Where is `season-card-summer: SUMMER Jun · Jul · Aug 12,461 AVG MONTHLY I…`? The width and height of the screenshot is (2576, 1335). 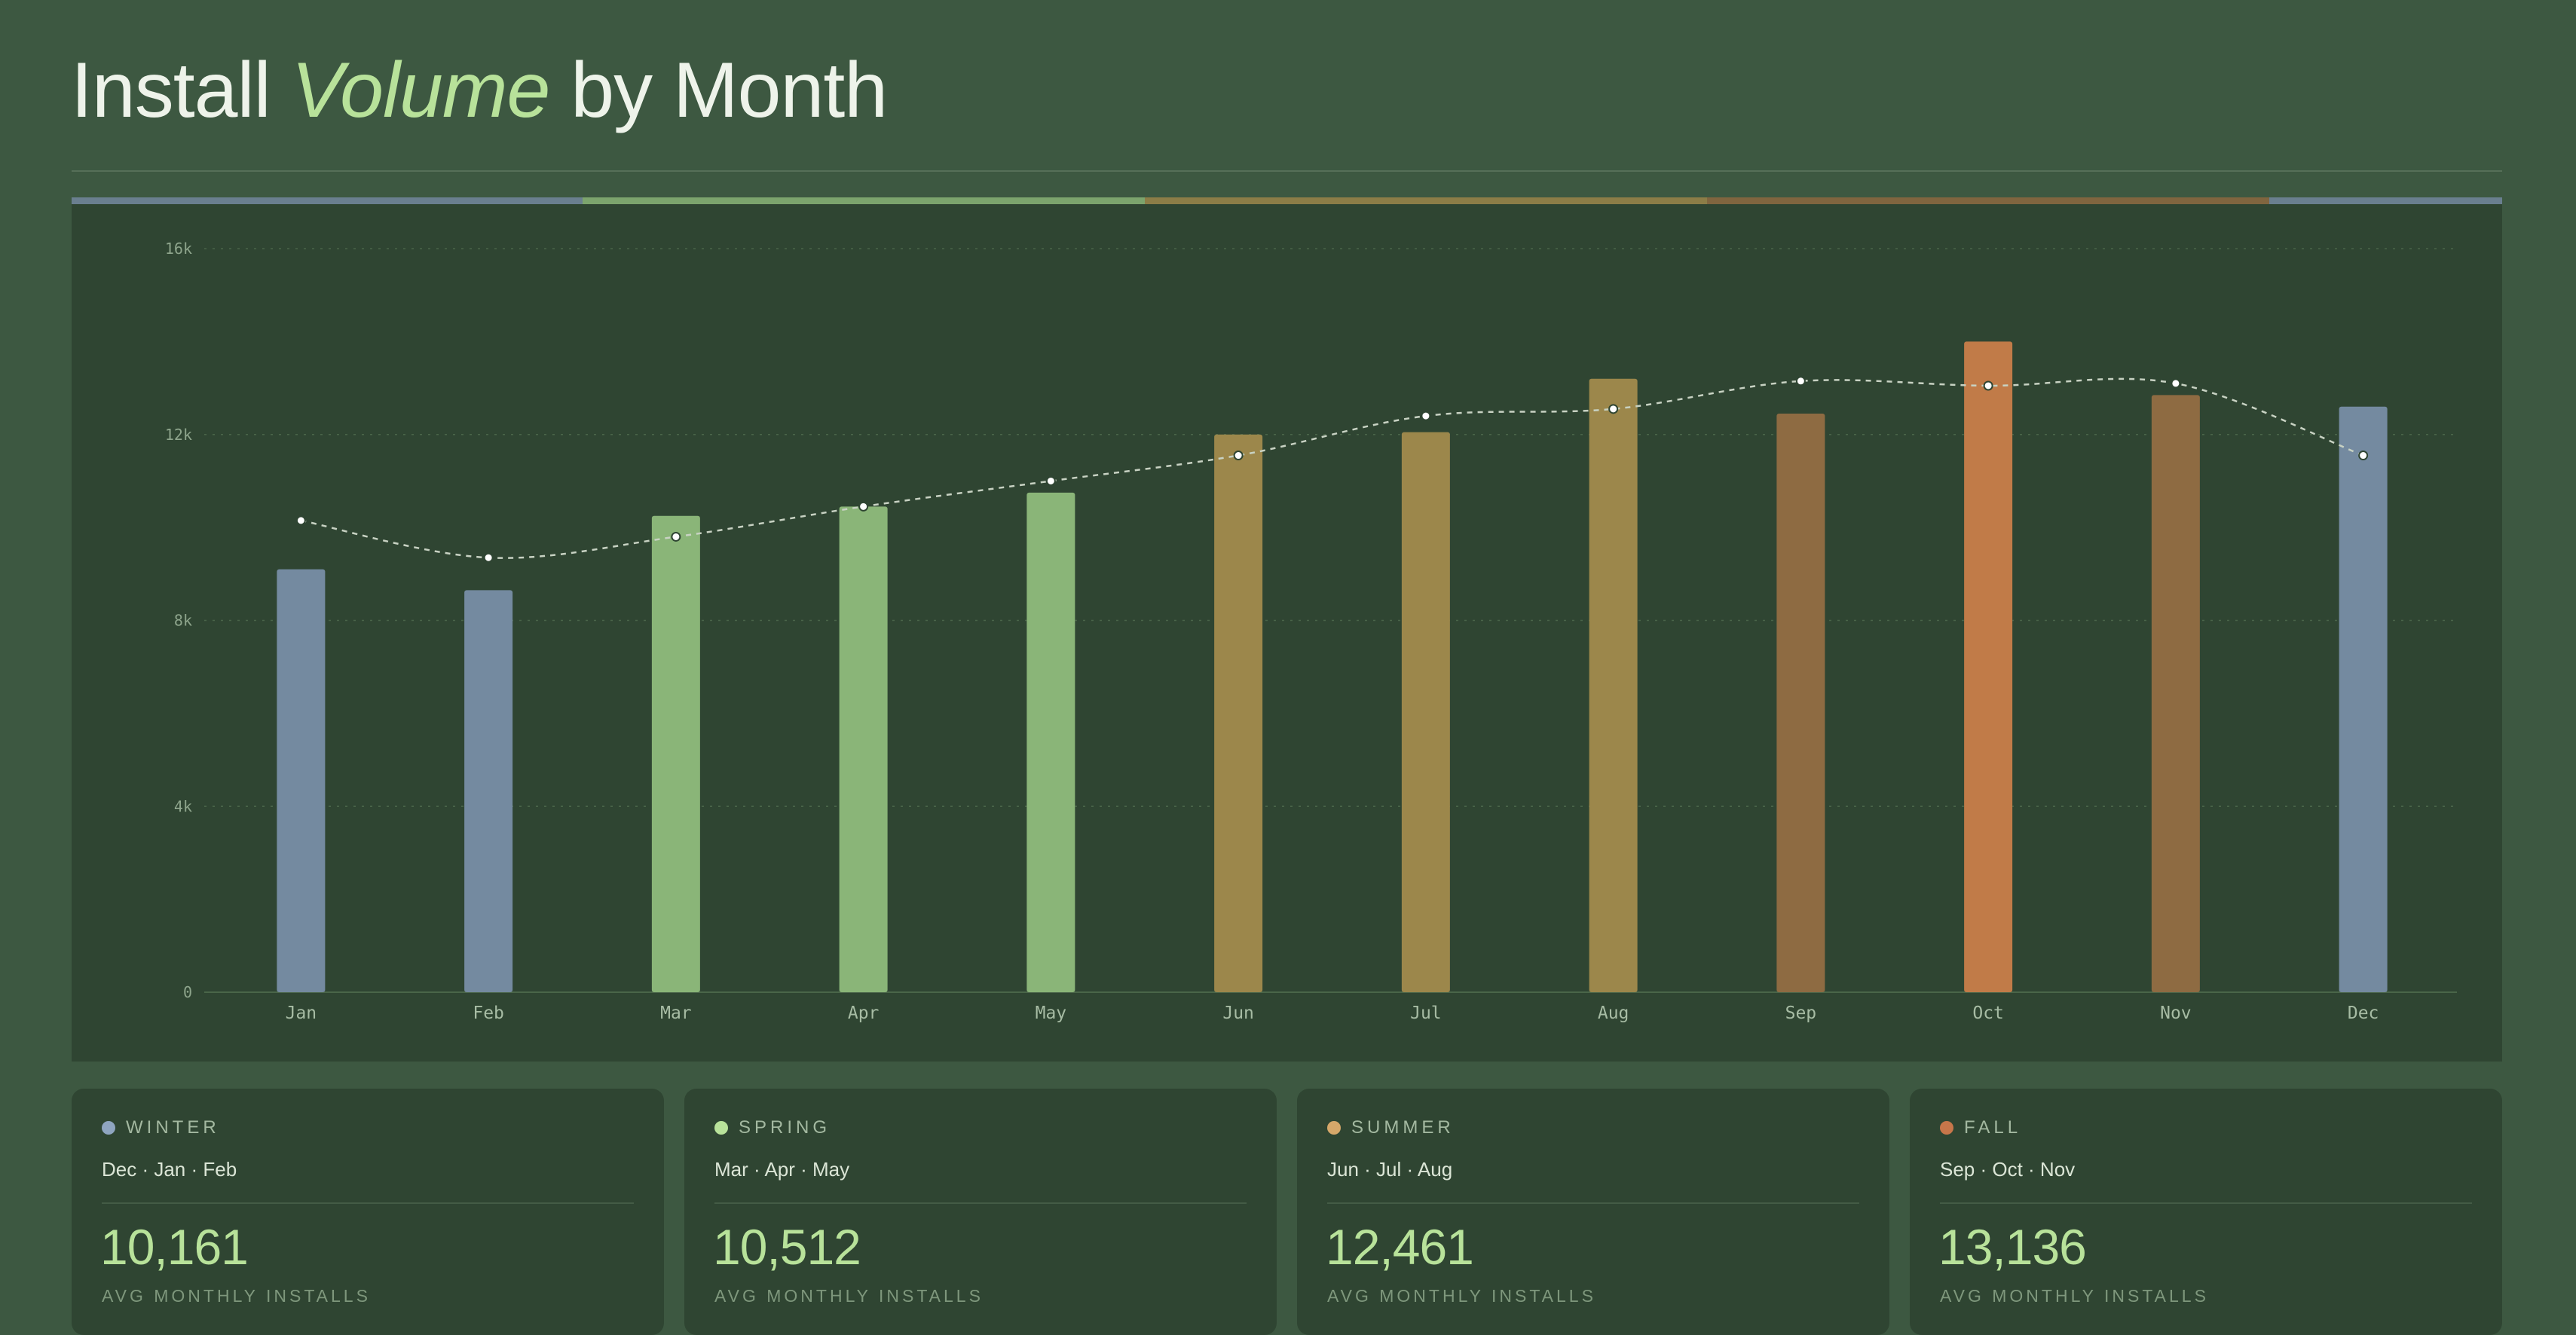
season-card-summer: SUMMER Jun · Jul · Aug 12,461 AVG MONTHLY I… is located at coordinates (1593, 1212).